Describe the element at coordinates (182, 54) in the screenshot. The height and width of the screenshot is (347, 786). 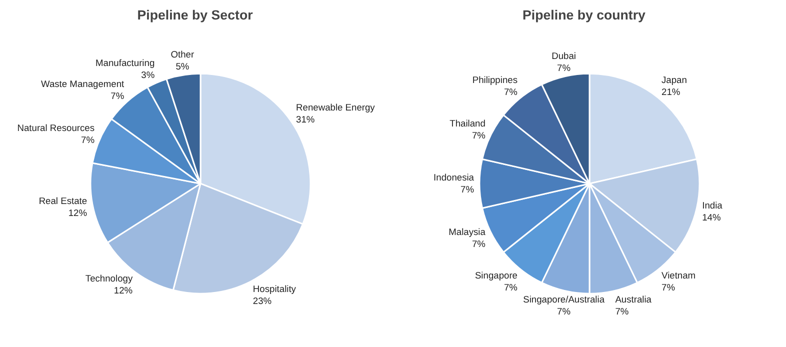
I see `slice-label: Other` at that location.